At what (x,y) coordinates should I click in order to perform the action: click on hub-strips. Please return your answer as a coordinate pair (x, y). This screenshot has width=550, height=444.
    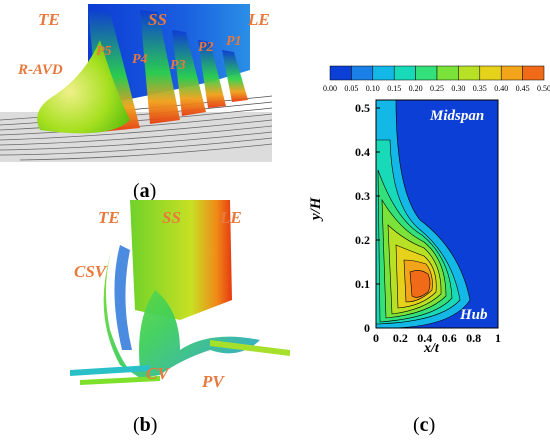
    Looking at the image, I should click on (180, 362).